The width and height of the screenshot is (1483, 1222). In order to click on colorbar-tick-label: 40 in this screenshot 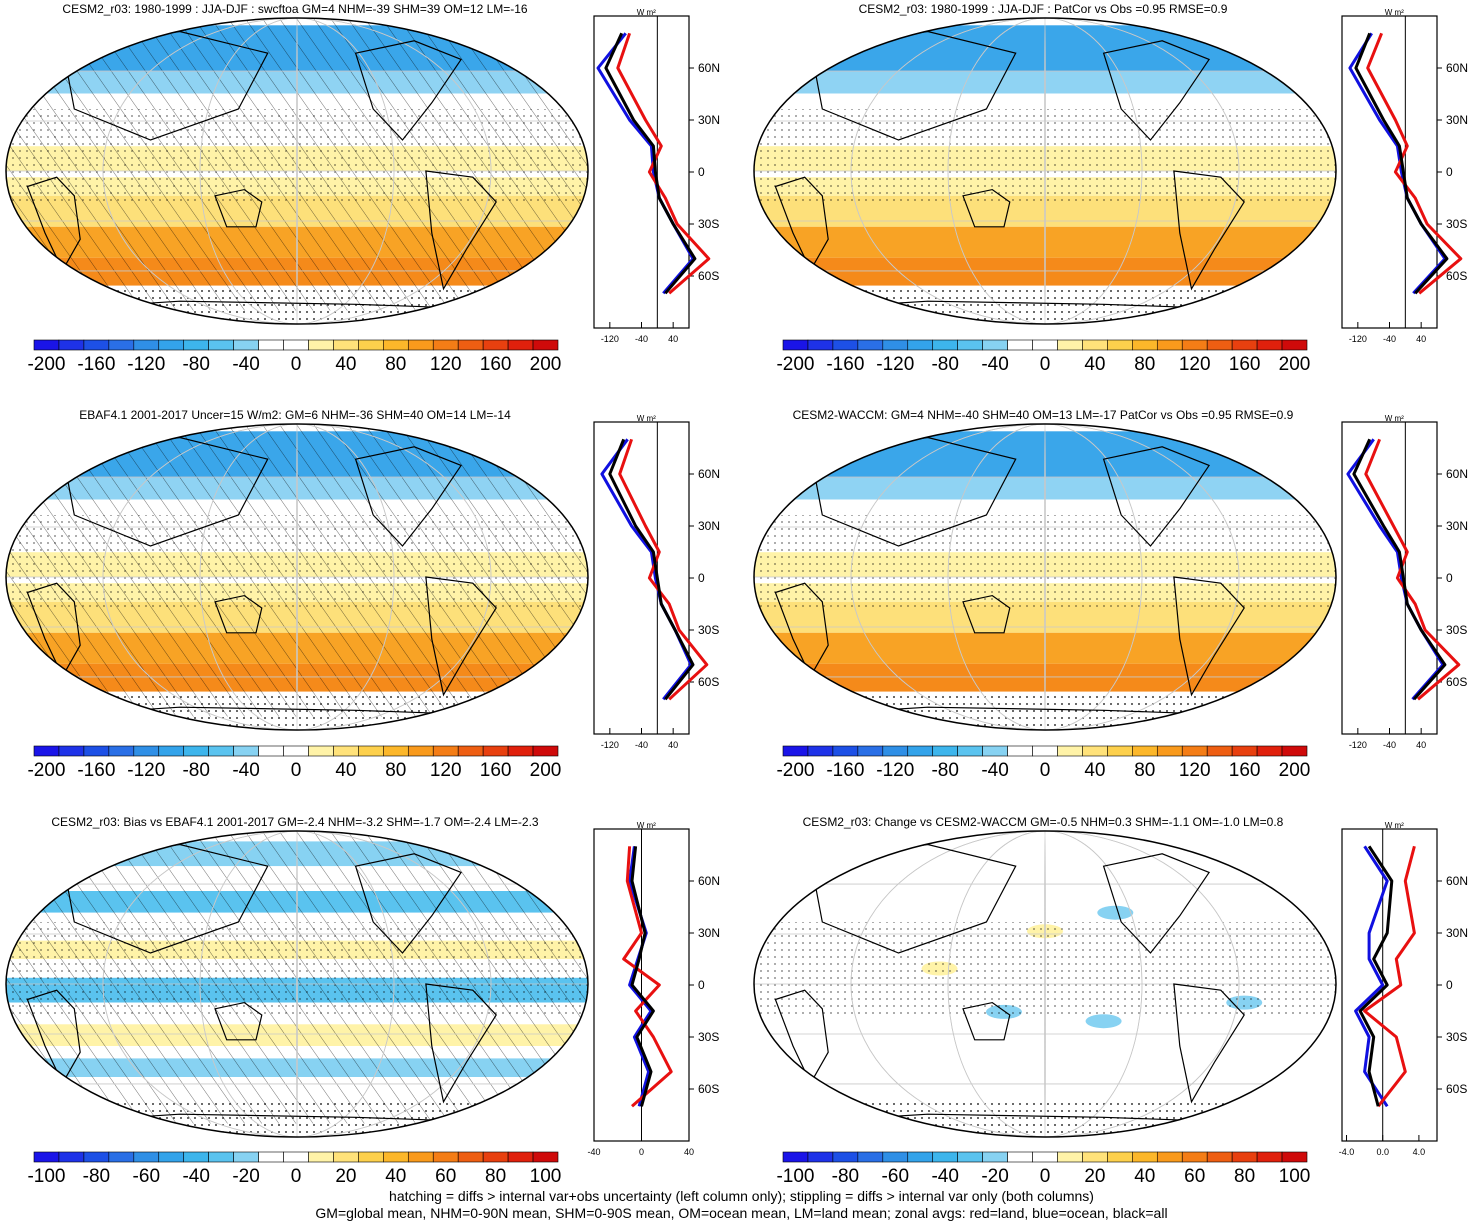, I will do `click(346, 364)`.